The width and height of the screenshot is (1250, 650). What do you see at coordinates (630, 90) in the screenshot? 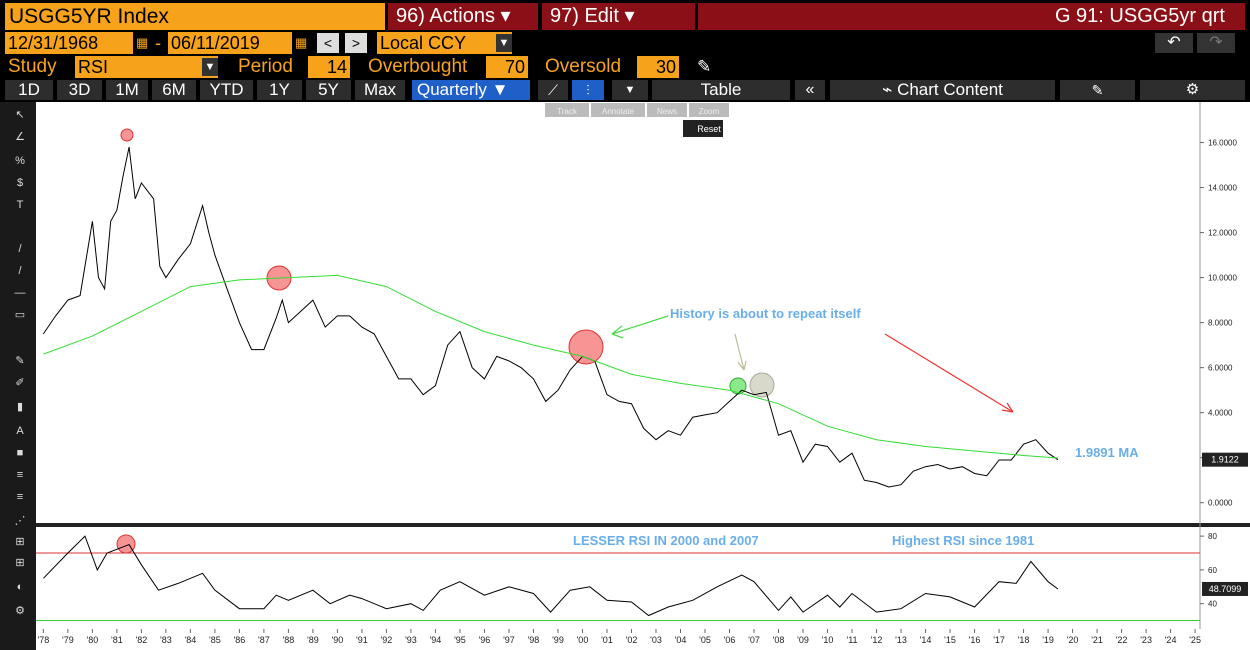
I see `chart-type-menu: ▼` at bounding box center [630, 90].